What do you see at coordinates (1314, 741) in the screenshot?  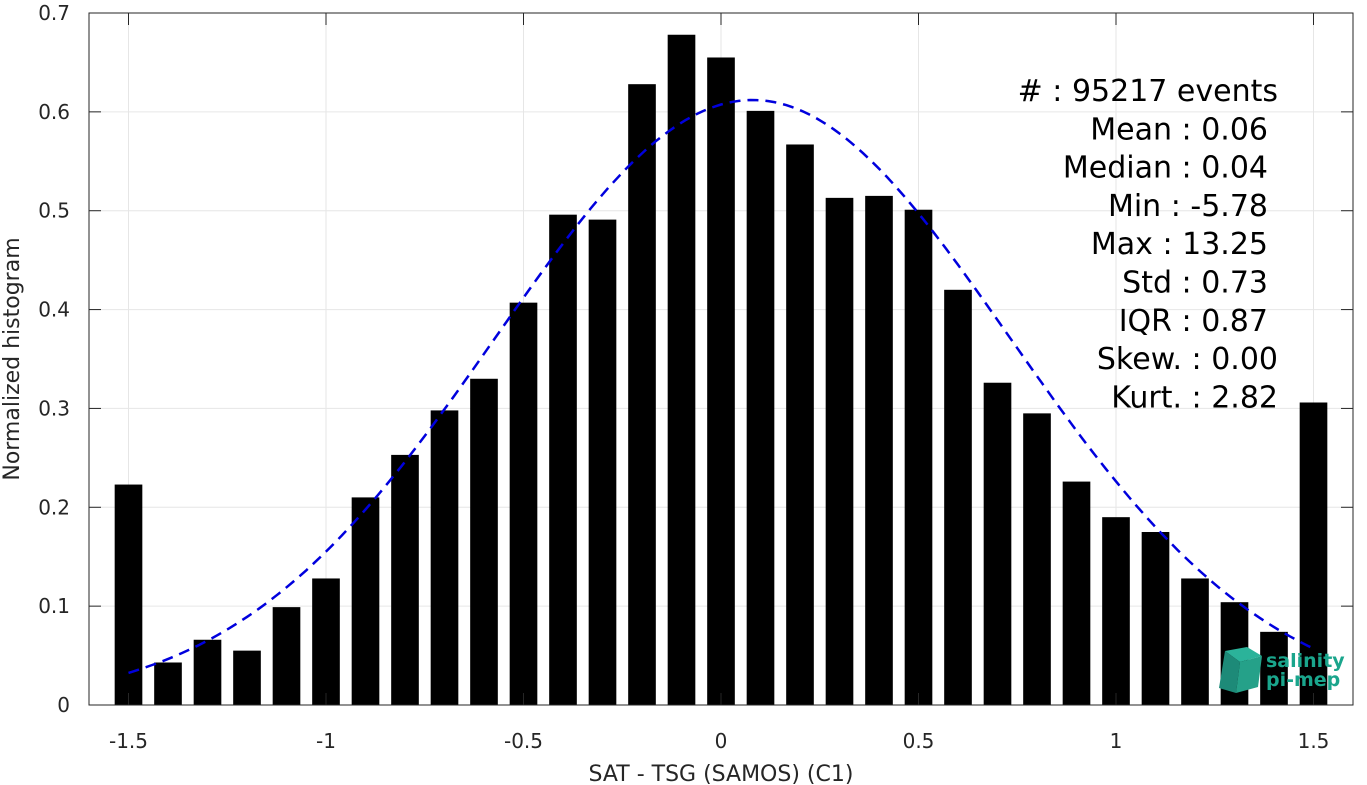 I see `x-tick-label-6: 1.5` at bounding box center [1314, 741].